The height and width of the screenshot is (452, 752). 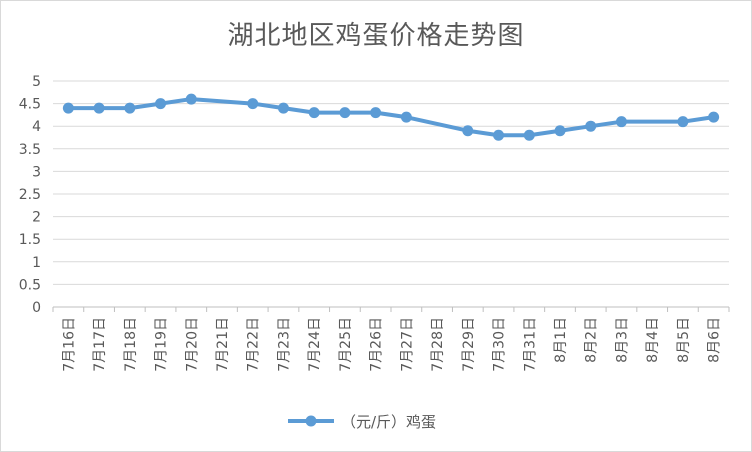 I want to click on y-tick-label: 0, so click(x=36, y=308).